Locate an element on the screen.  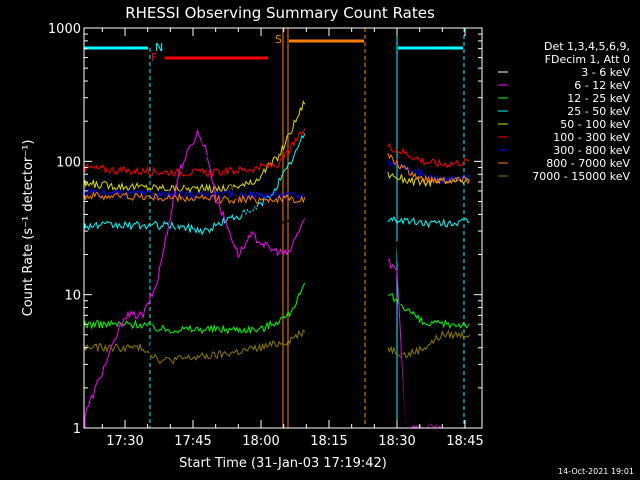
y-axis-label: Count Rate (s⁻¹ detector⁻¹) is located at coordinates (28, 228).